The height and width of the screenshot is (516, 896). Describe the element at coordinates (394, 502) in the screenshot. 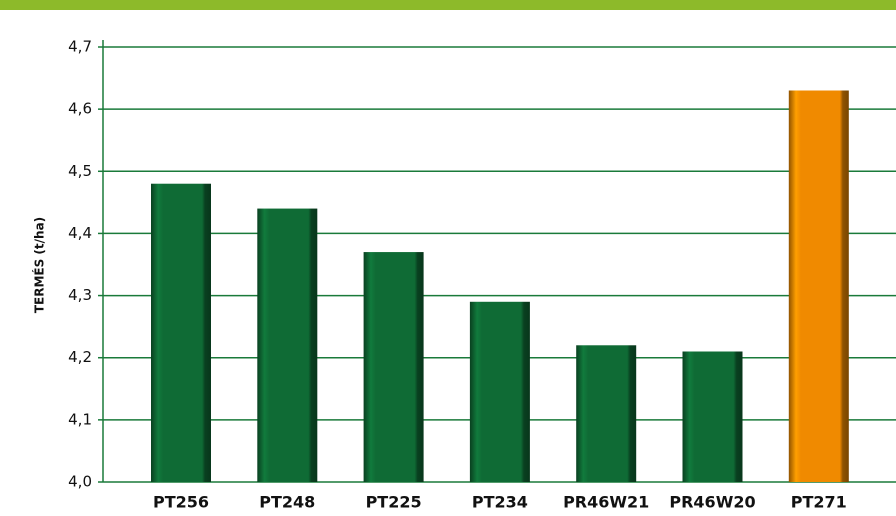

I see `x-tick-label: PT225` at that location.